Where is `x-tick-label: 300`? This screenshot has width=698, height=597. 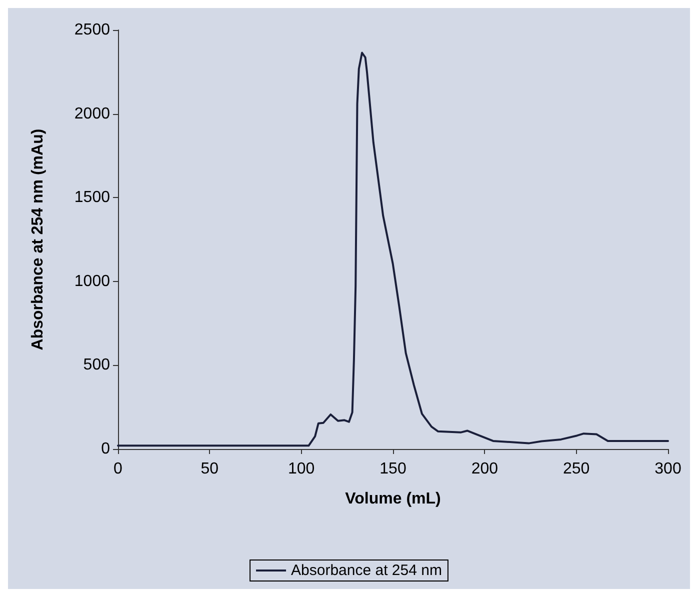
x-tick-label: 300 is located at coordinates (668, 469).